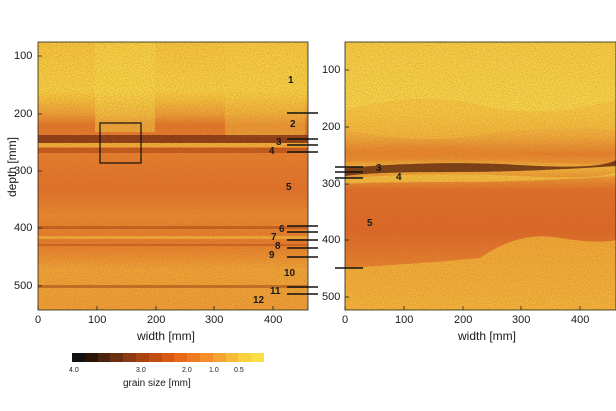 The image size is (616, 411). Describe the element at coordinates (290, 273) in the screenshot. I see `layer-label: 10` at that location.